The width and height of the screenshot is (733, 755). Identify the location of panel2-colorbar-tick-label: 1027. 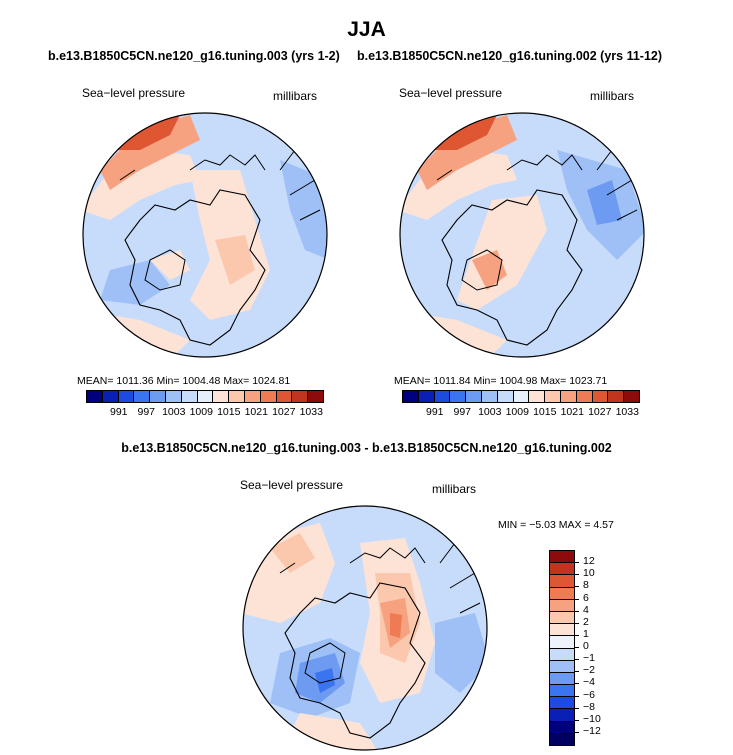
(600, 412).